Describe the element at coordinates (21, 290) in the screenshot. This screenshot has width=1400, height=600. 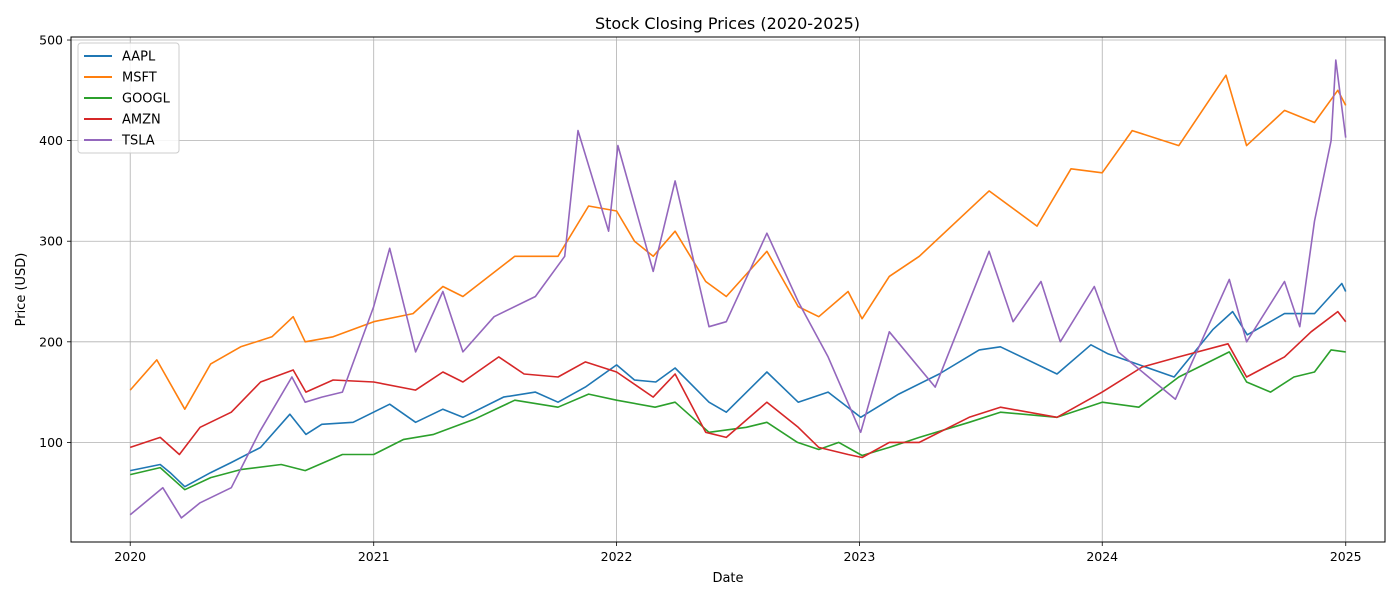
I see `y-axis-label: Price (USD)` at that location.